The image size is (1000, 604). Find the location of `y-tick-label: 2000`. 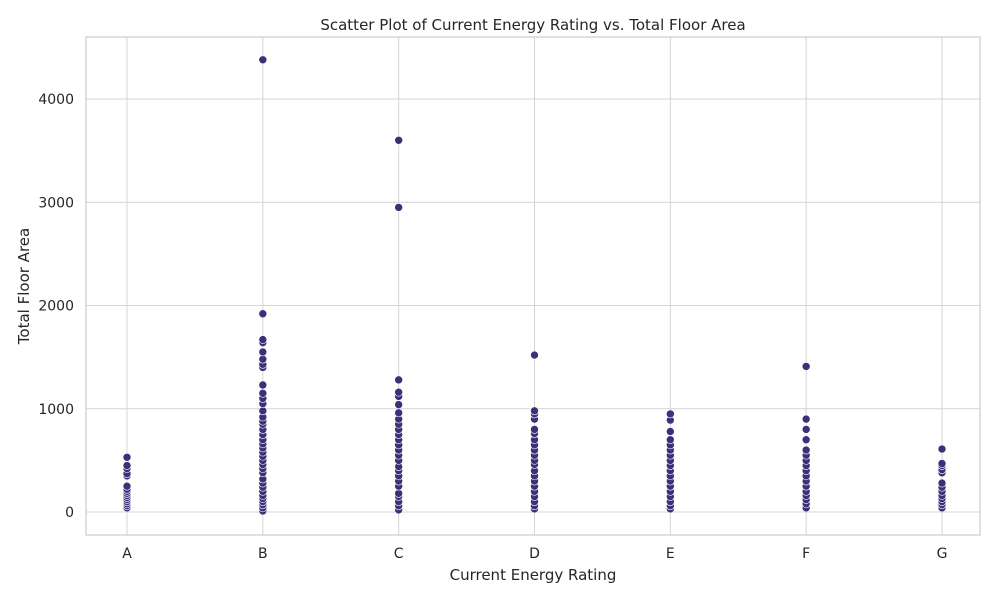

y-tick-label: 2000 is located at coordinates (56, 307).